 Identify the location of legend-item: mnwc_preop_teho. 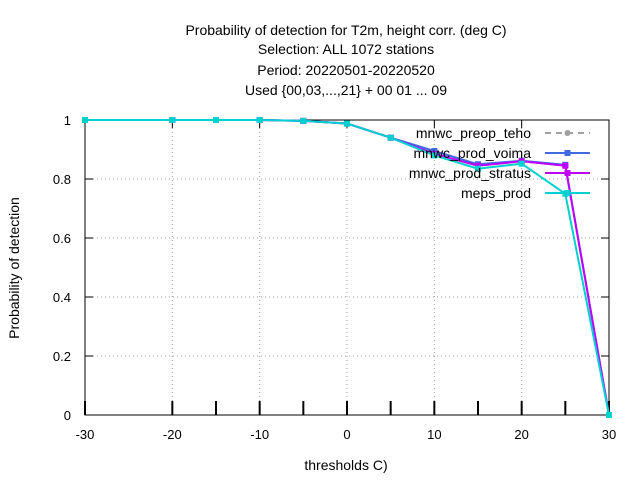
(503, 133).